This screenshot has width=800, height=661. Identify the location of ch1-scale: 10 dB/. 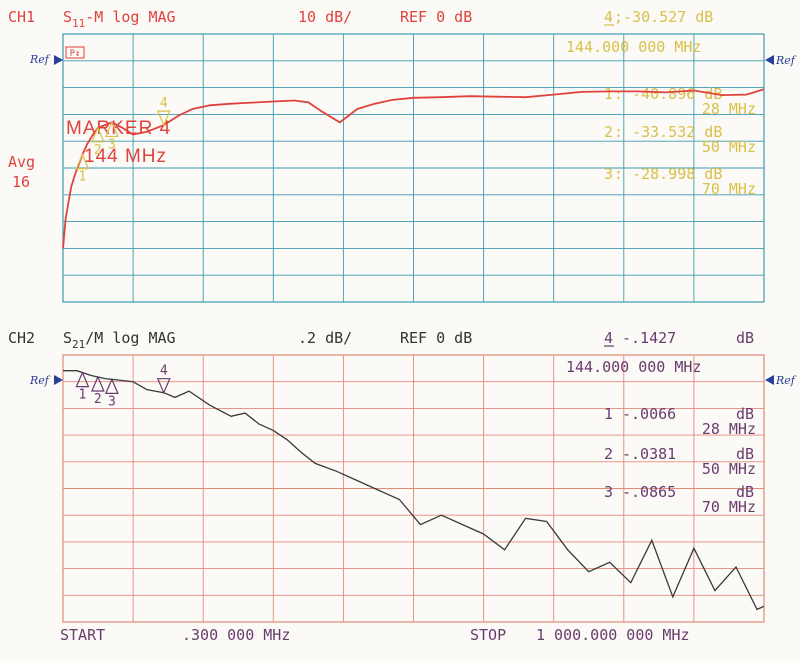
(325, 17).